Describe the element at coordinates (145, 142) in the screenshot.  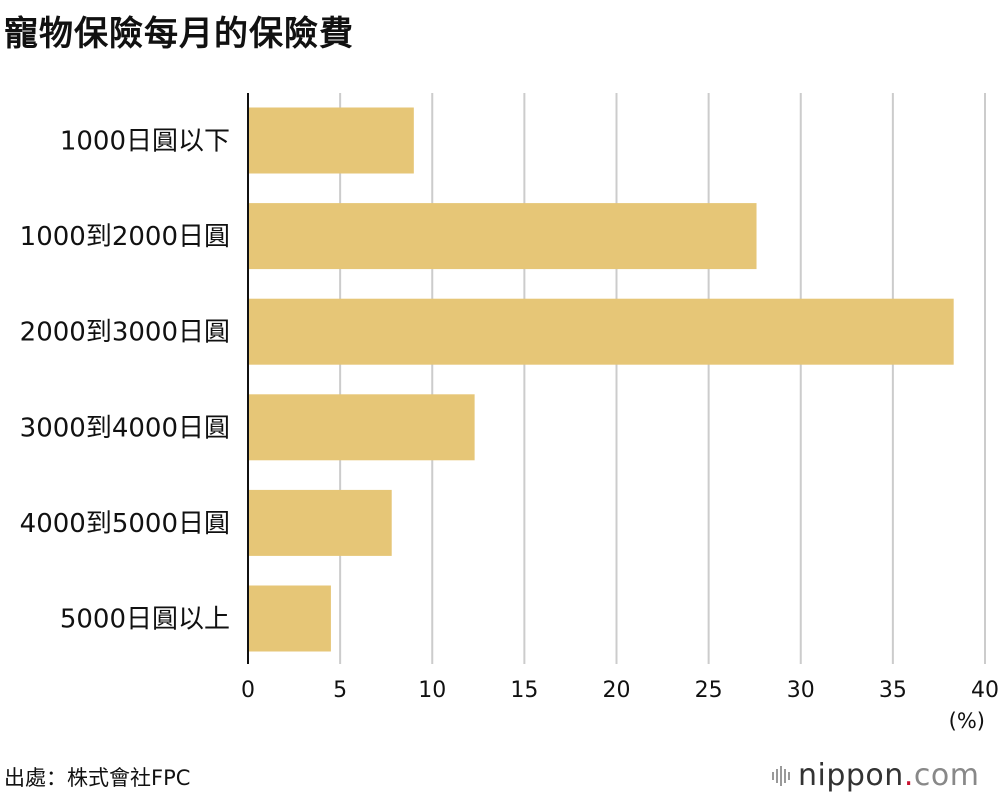
I see `category-label: 1000日圓以下` at that location.